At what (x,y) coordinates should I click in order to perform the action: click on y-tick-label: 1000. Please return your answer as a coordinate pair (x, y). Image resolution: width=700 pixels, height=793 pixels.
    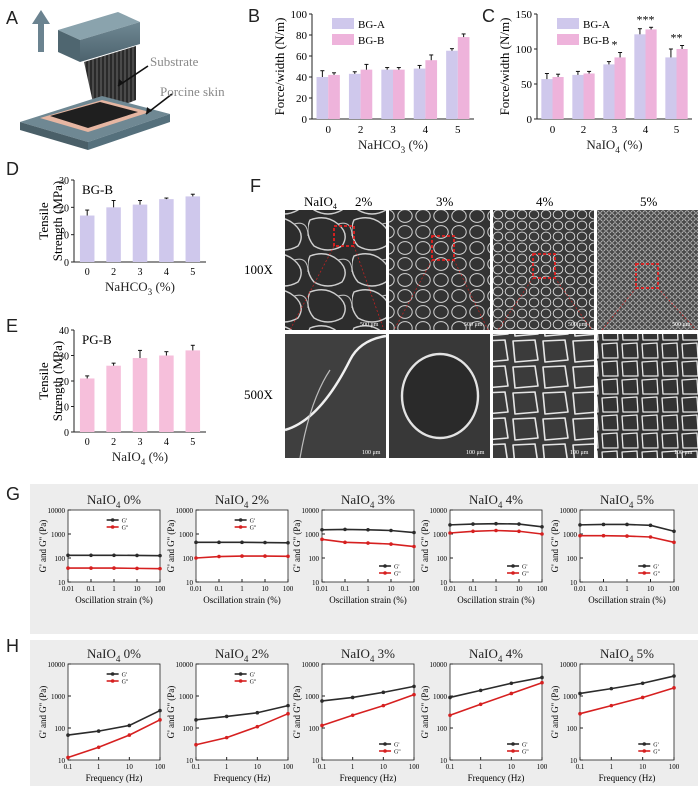
    Looking at the image, I should click on (570, 535).